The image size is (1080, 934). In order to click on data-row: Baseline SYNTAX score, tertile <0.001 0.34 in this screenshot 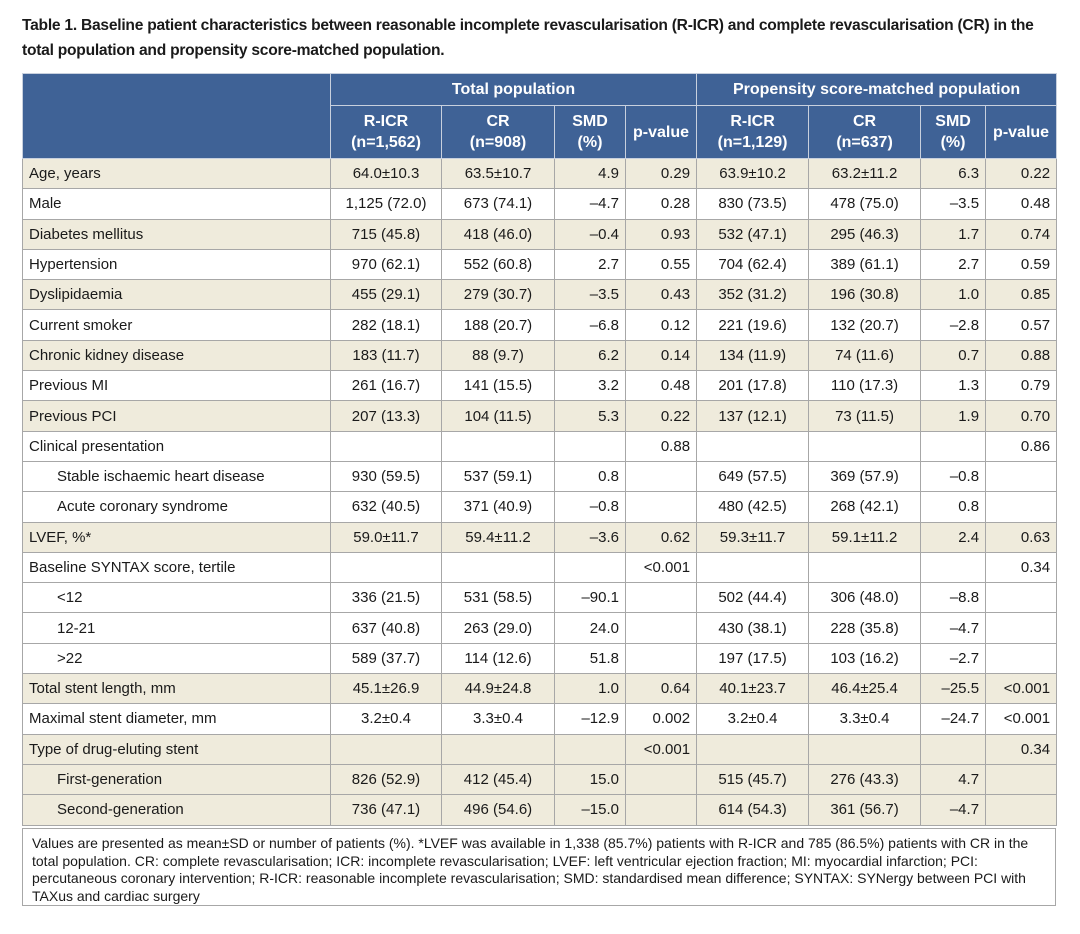, I will do `click(540, 567)`.